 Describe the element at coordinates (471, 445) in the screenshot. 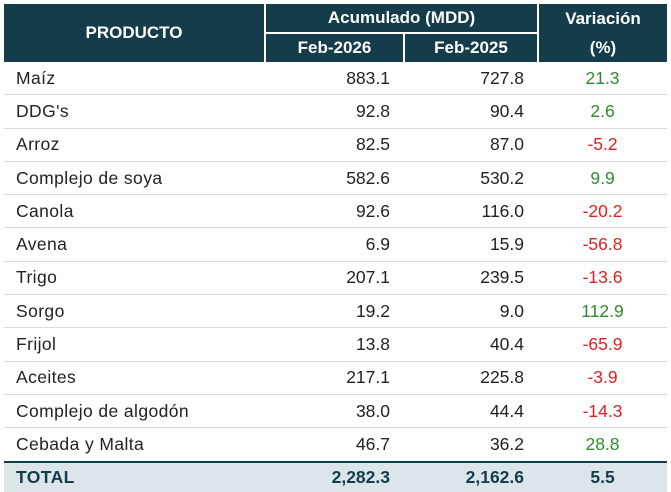

I see `value-2025: 36.2` at that location.